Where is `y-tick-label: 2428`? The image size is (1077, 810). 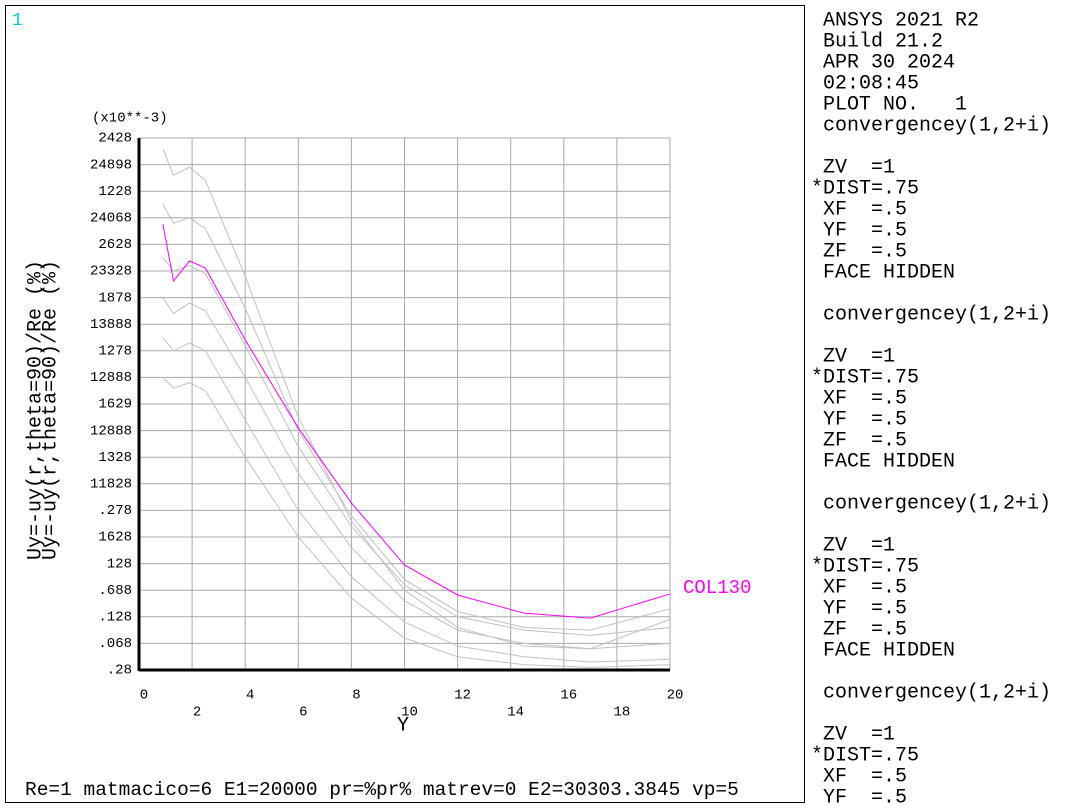 y-tick-label: 2428 is located at coordinates (115, 139).